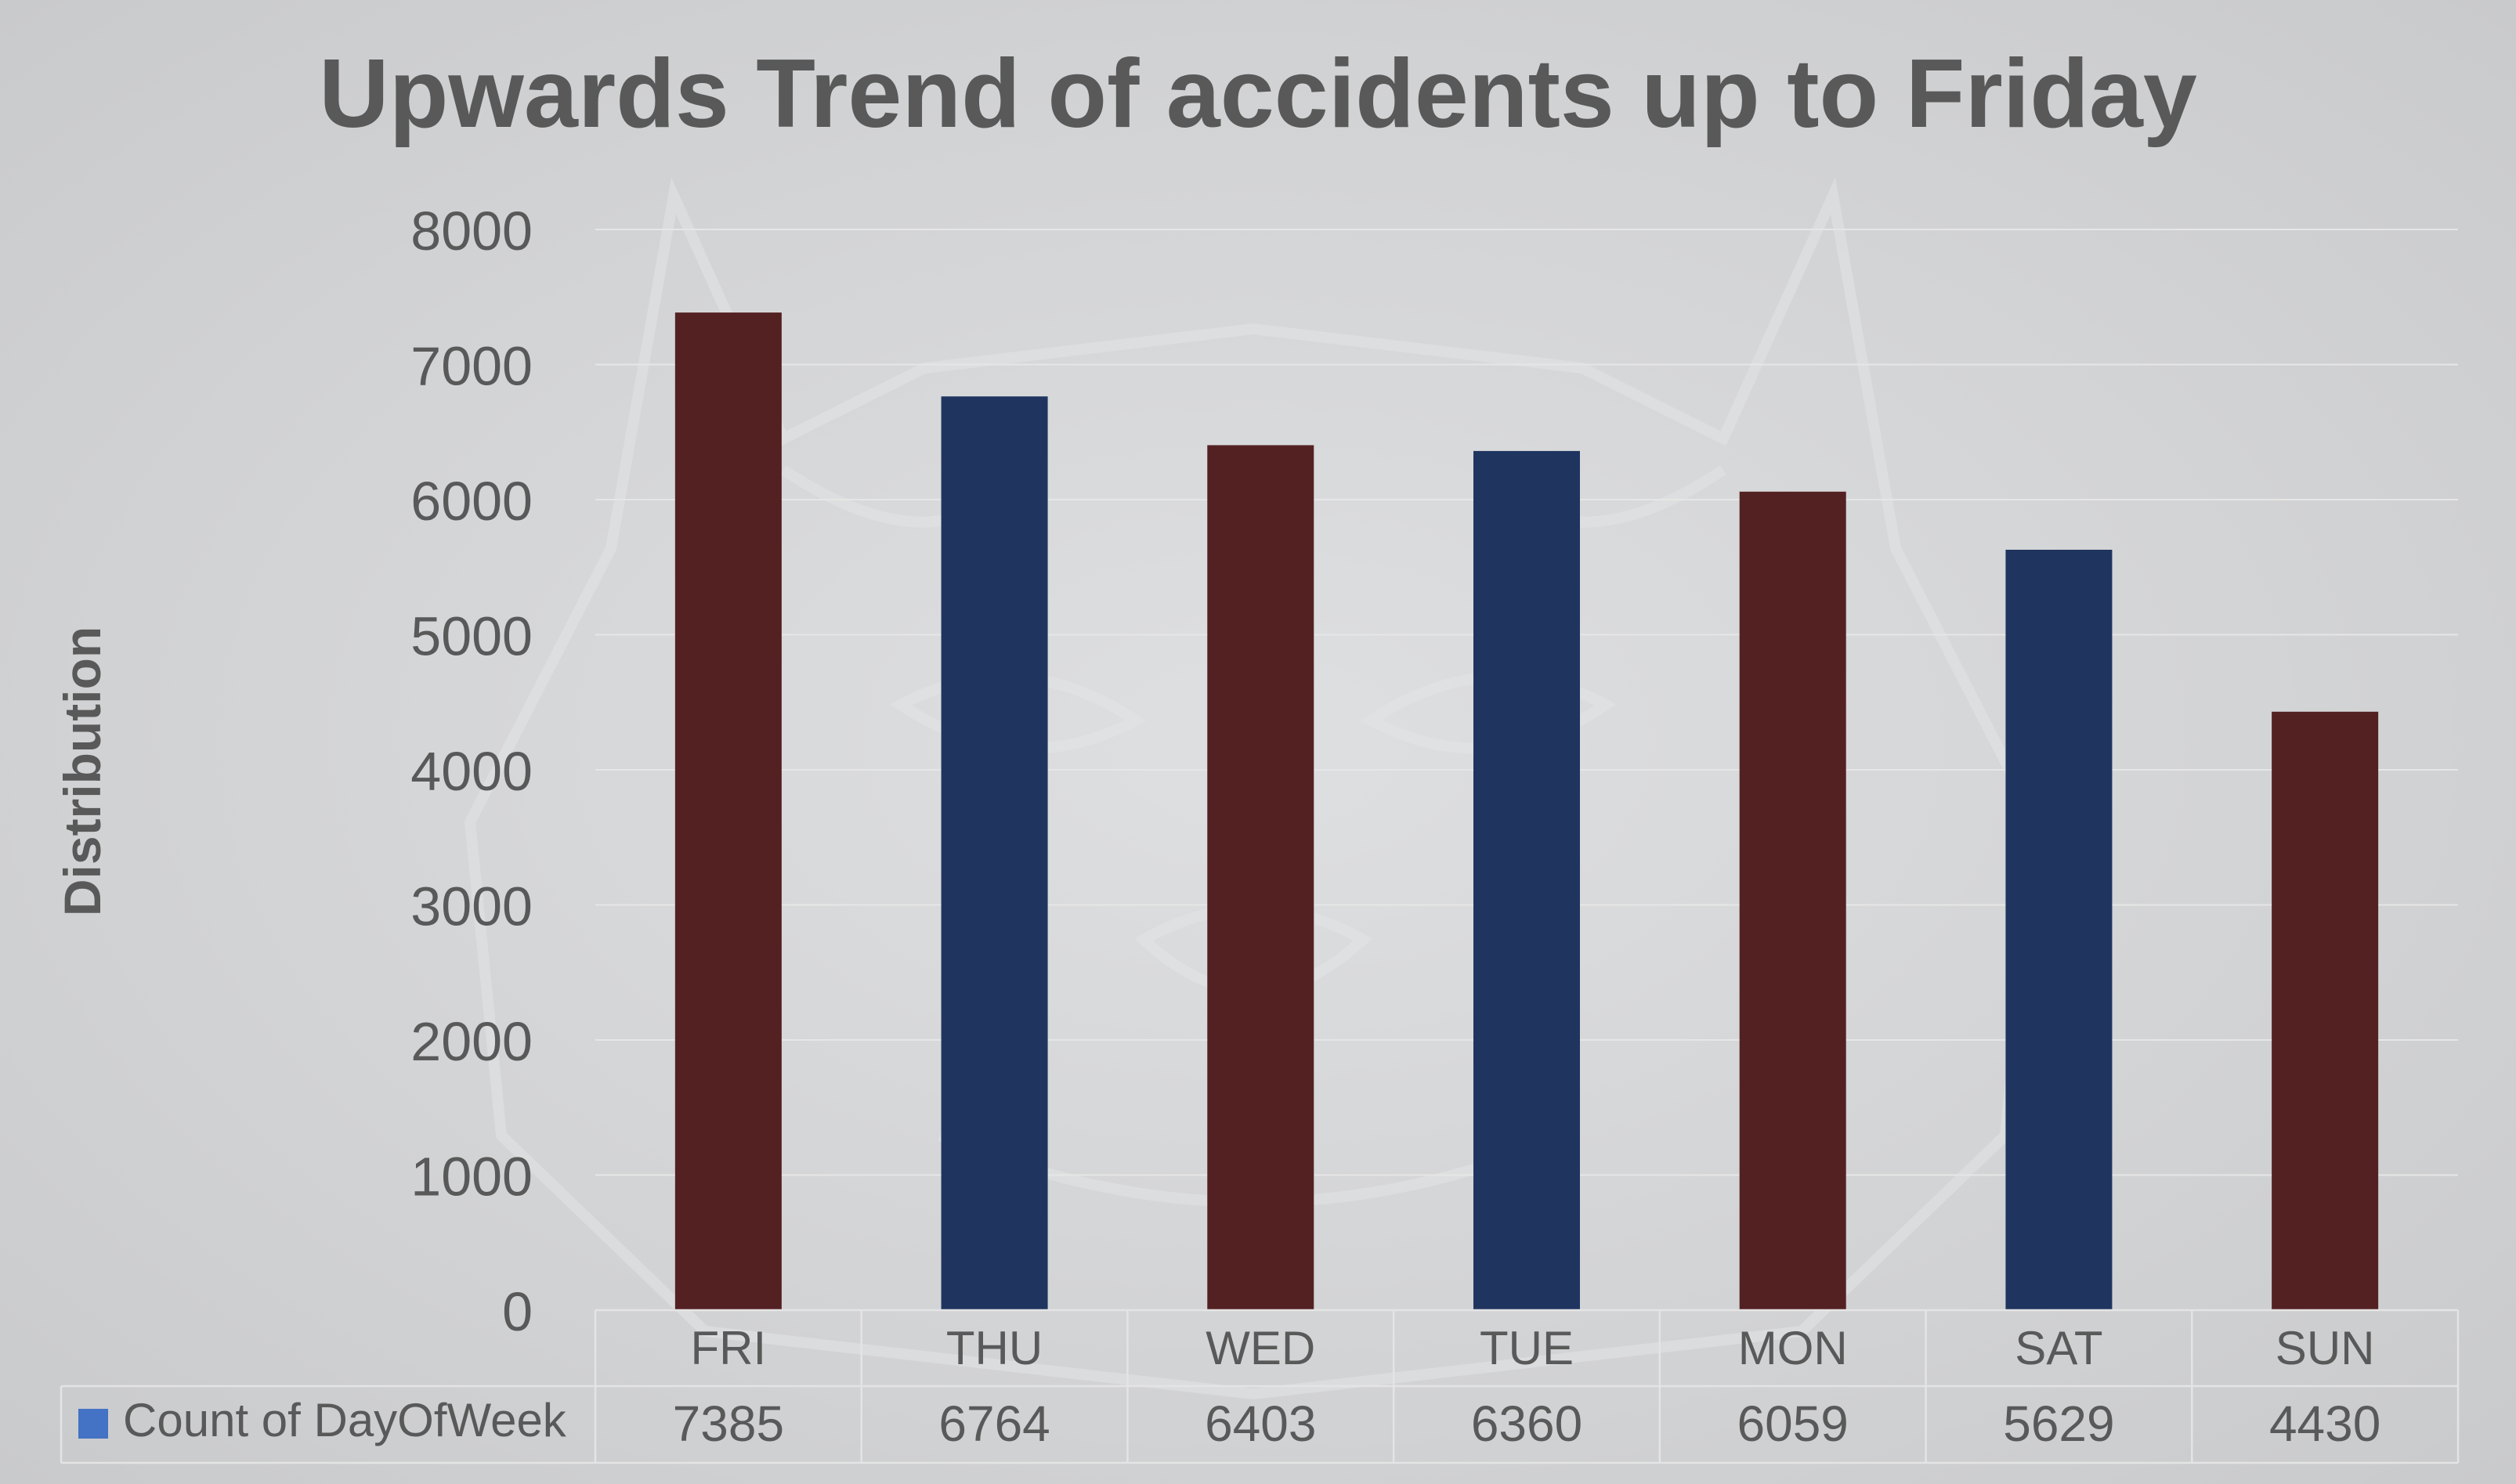 The image size is (2516, 1484). What do you see at coordinates (1793, 1424) in the screenshot?
I see `data-table-value: 6059` at bounding box center [1793, 1424].